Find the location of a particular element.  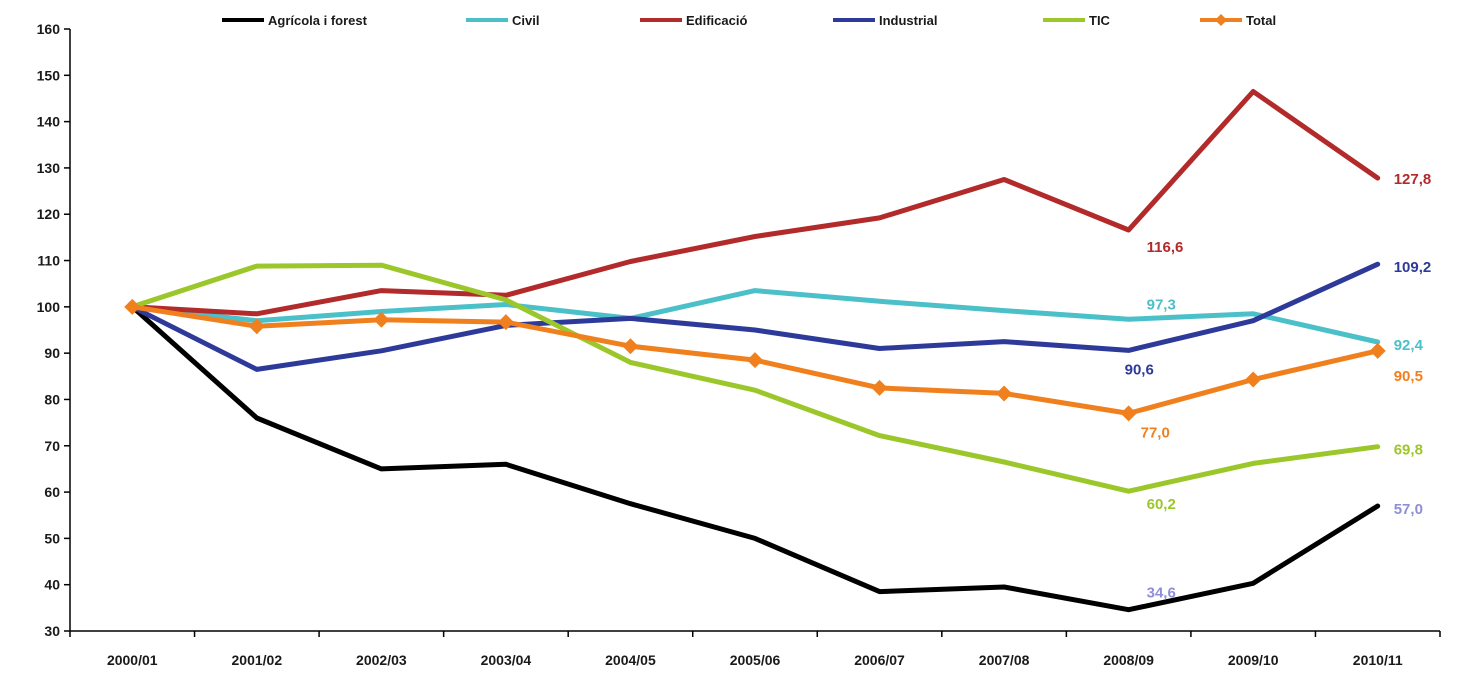

data-label: 92,4 is located at coordinates (1409, 345).